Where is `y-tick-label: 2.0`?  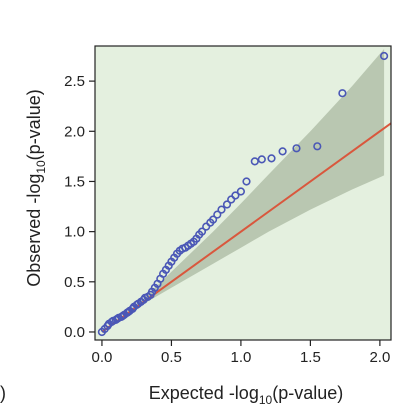
y-tick-label: 2.0 is located at coordinates (74, 131).